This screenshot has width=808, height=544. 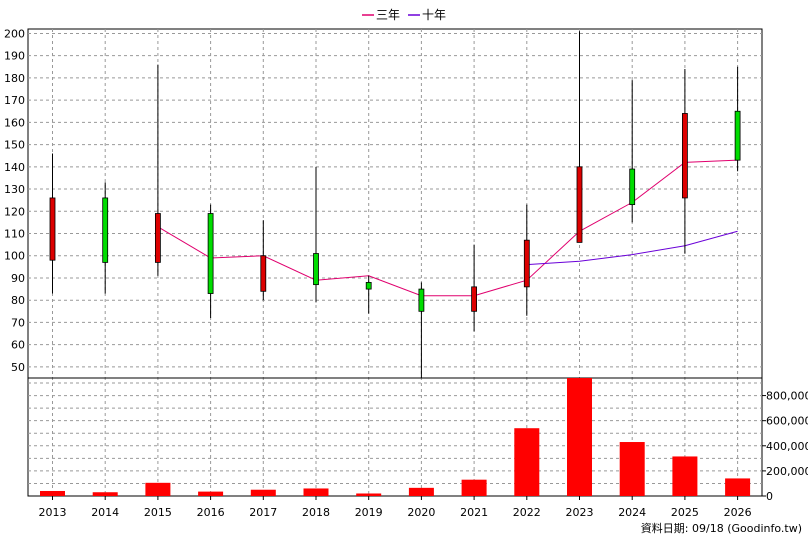 I want to click on price-tick-label: 140, so click(x=14, y=167).